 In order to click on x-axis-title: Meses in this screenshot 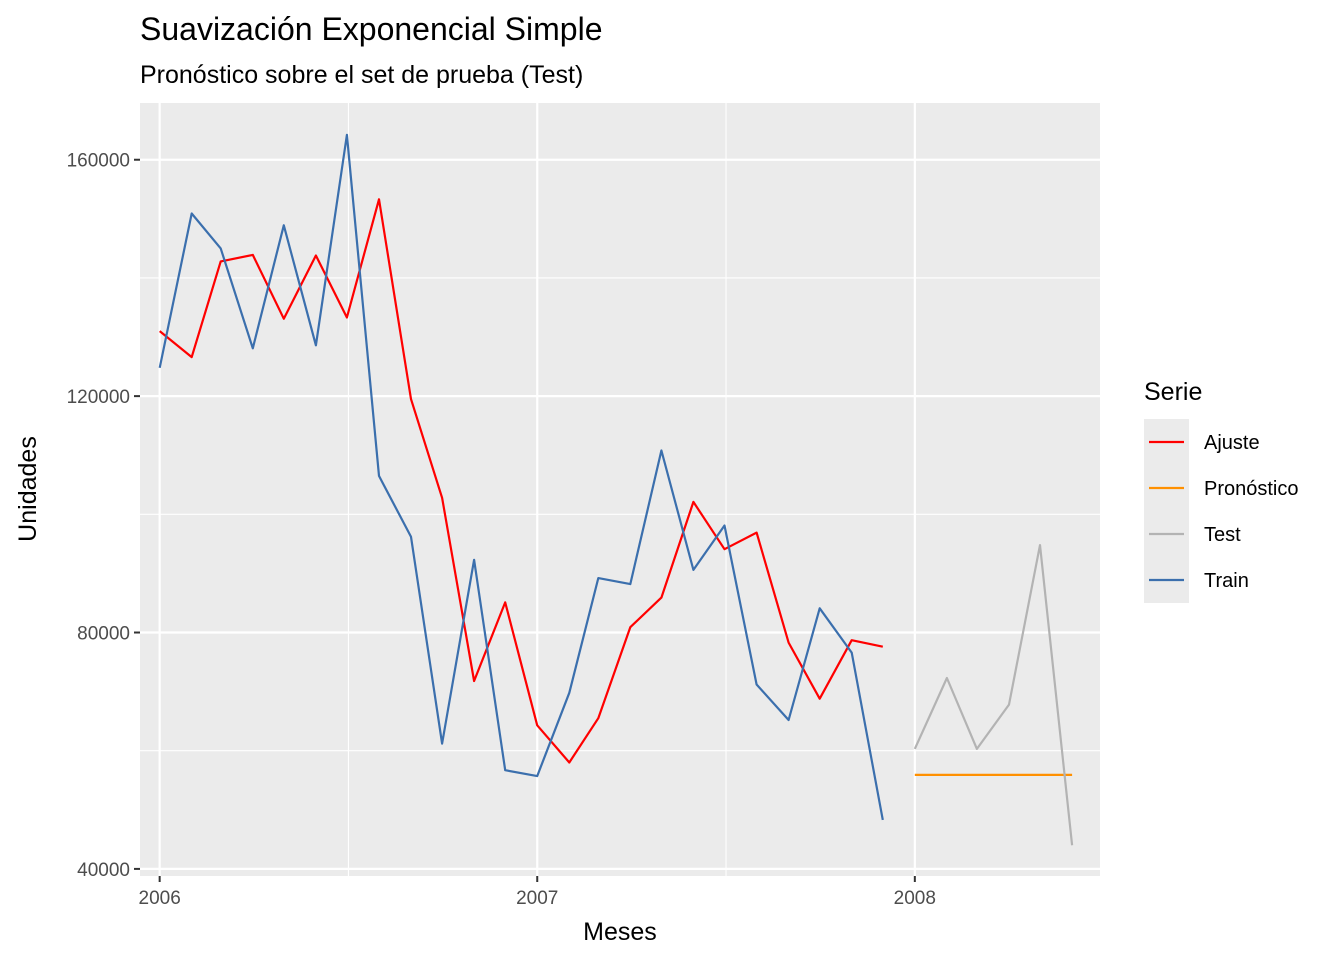, I will do `click(620, 932)`.